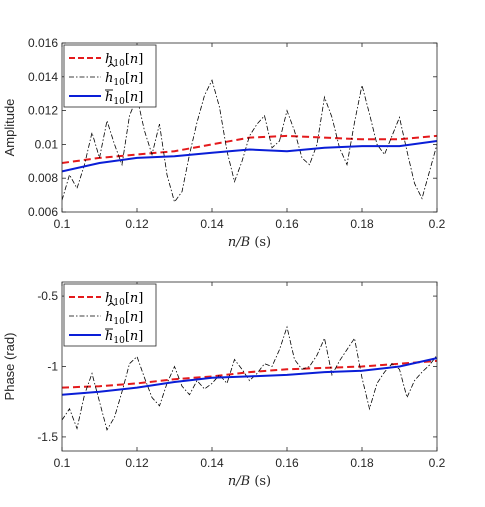 This screenshot has width=485, height=507. I want to click on y-axis-label: Phase (rad), so click(9, 367).